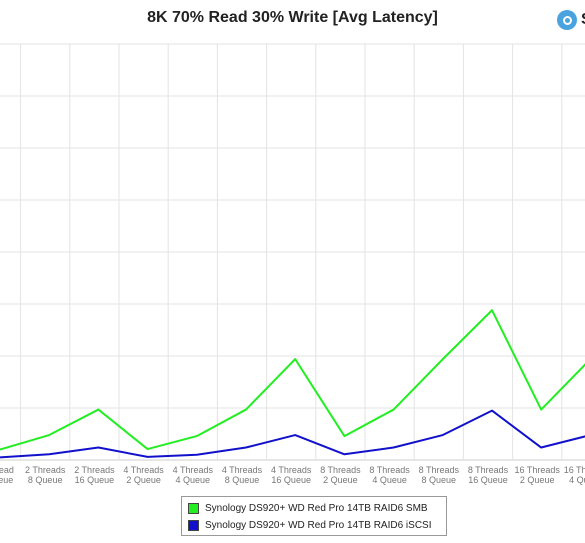 This screenshot has width=585, height=543. I want to click on logo-text: S, so click(583, 20).